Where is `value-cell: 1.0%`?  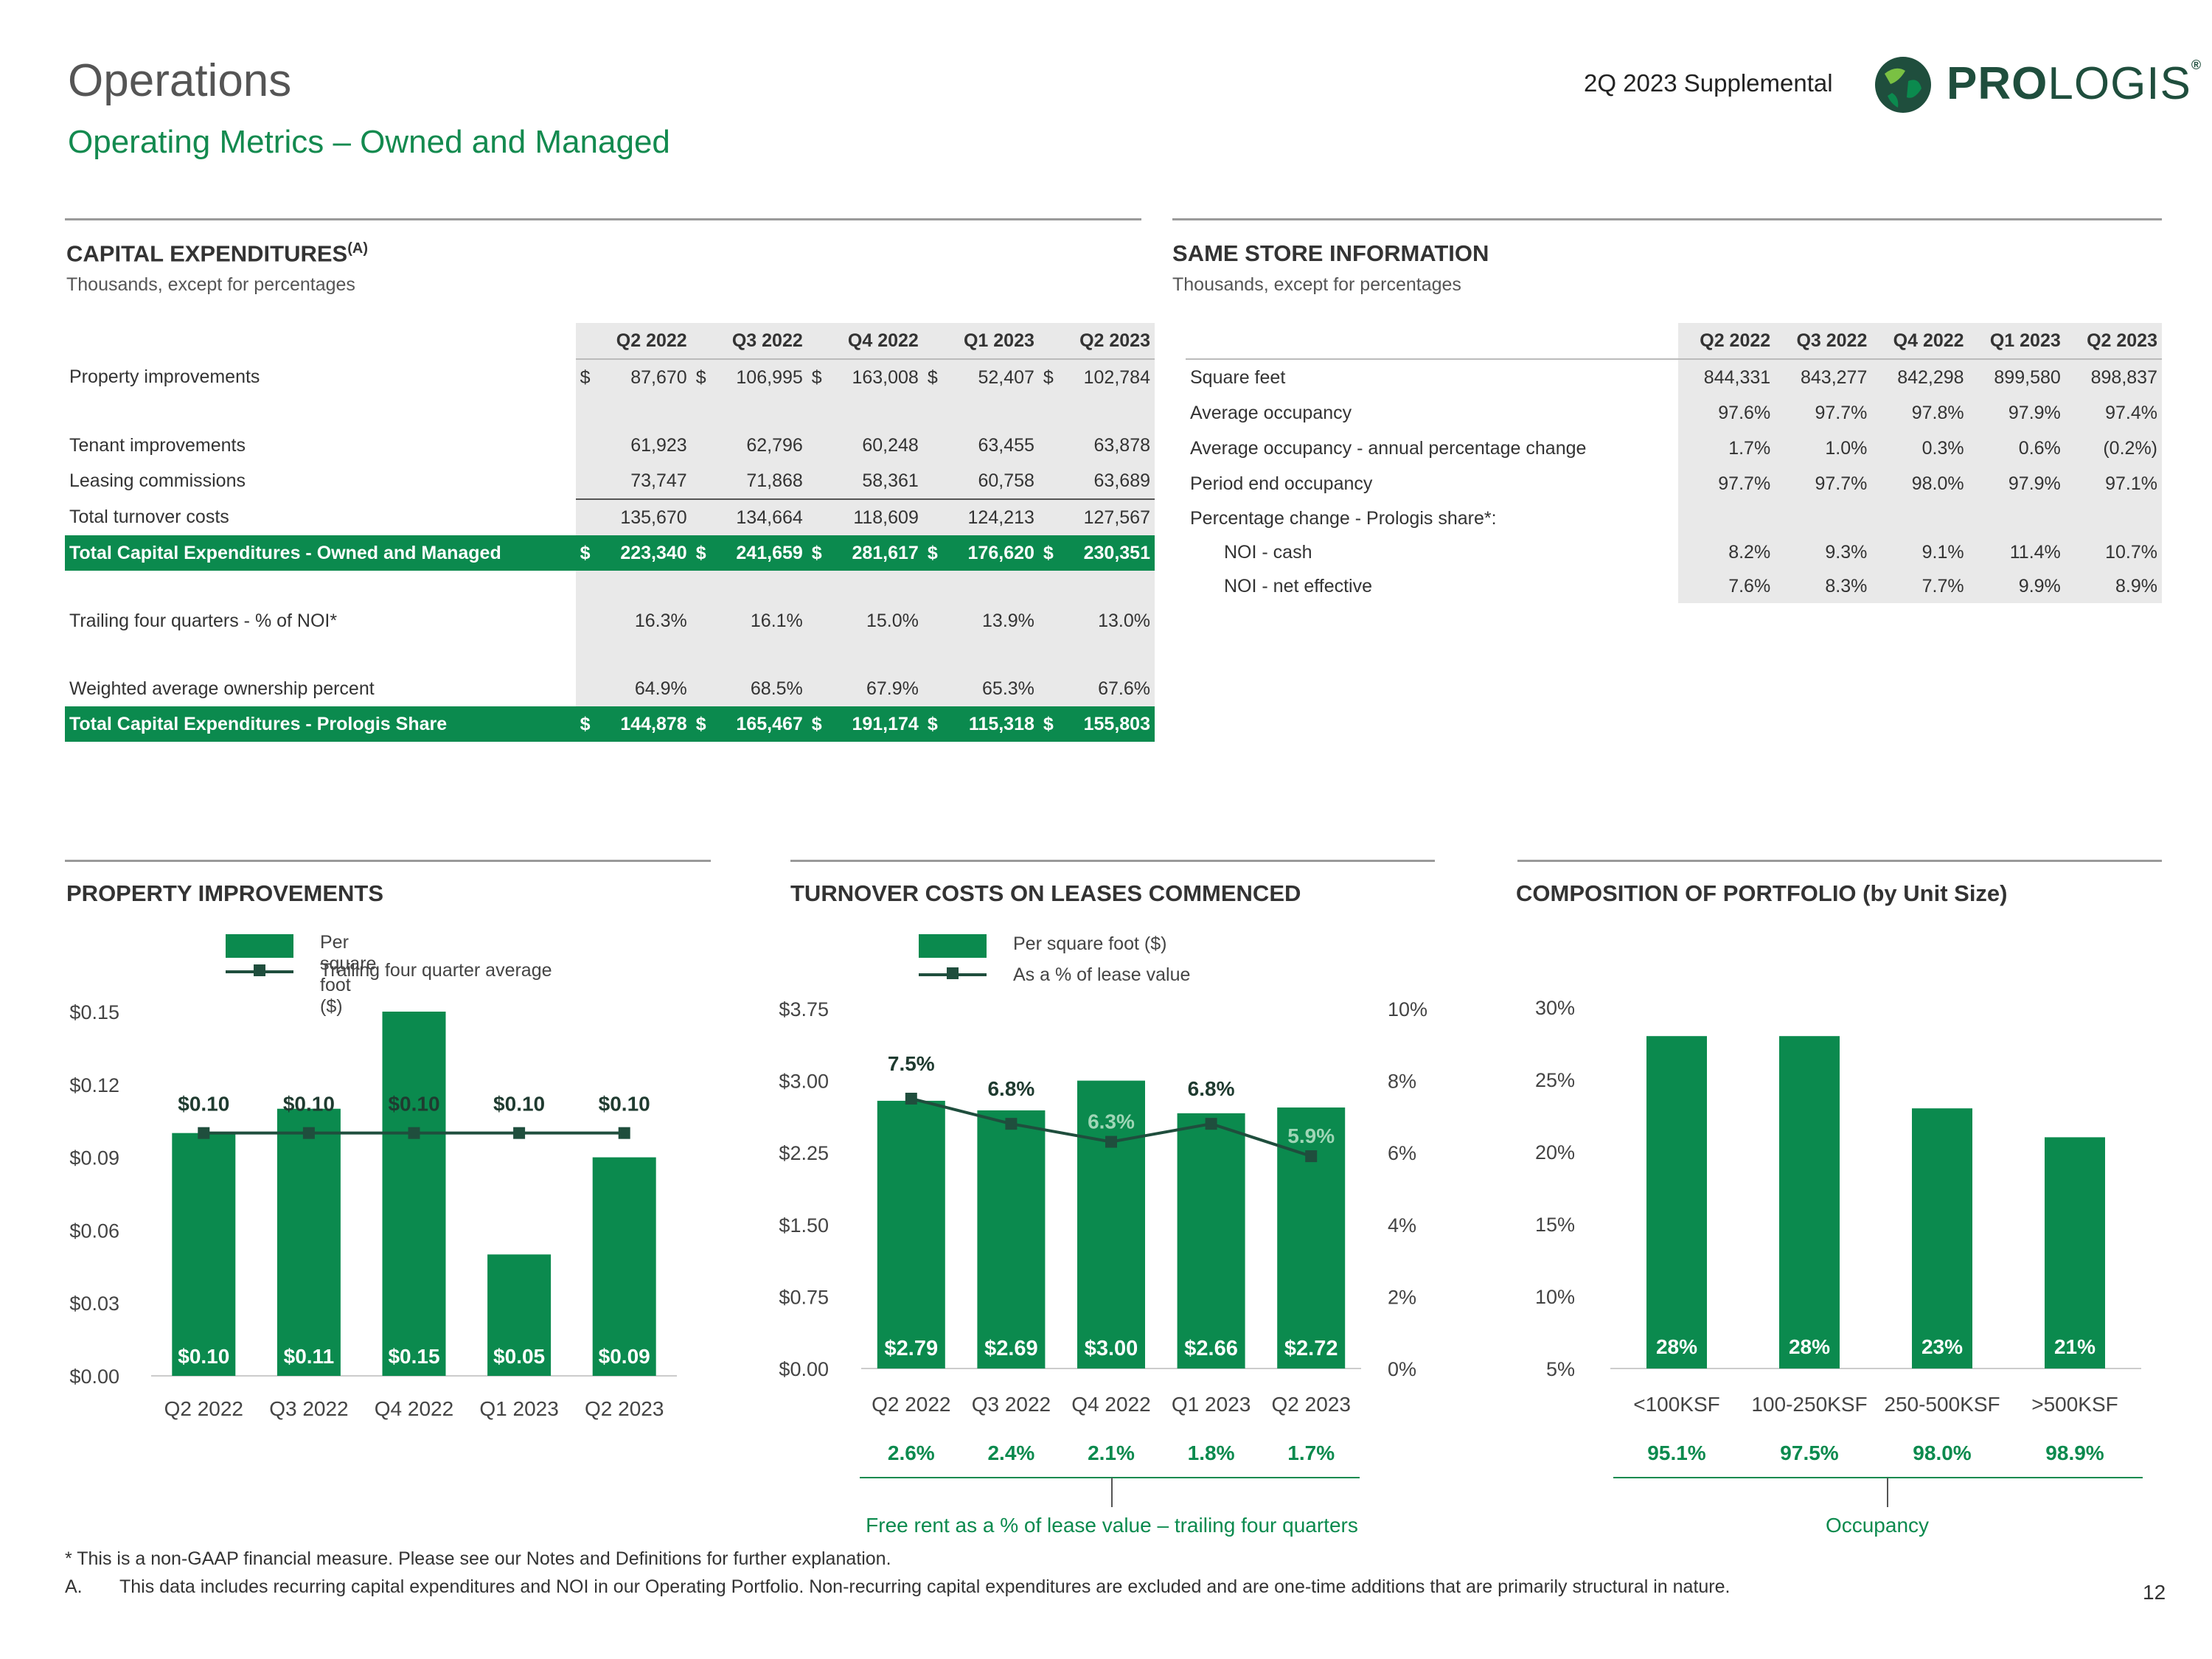
value-cell: 1.0% is located at coordinates (1823, 448).